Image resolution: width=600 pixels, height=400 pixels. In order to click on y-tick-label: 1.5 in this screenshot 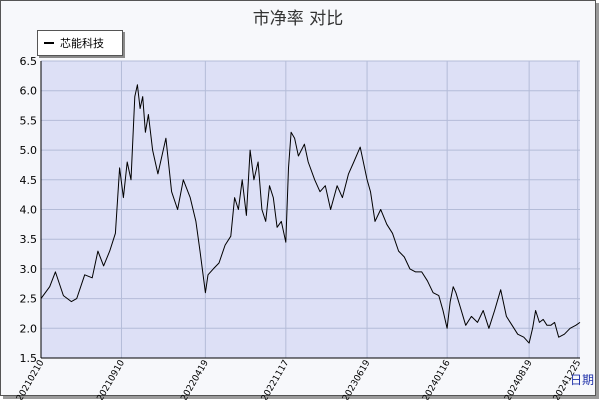, I will do `click(29, 358)`.